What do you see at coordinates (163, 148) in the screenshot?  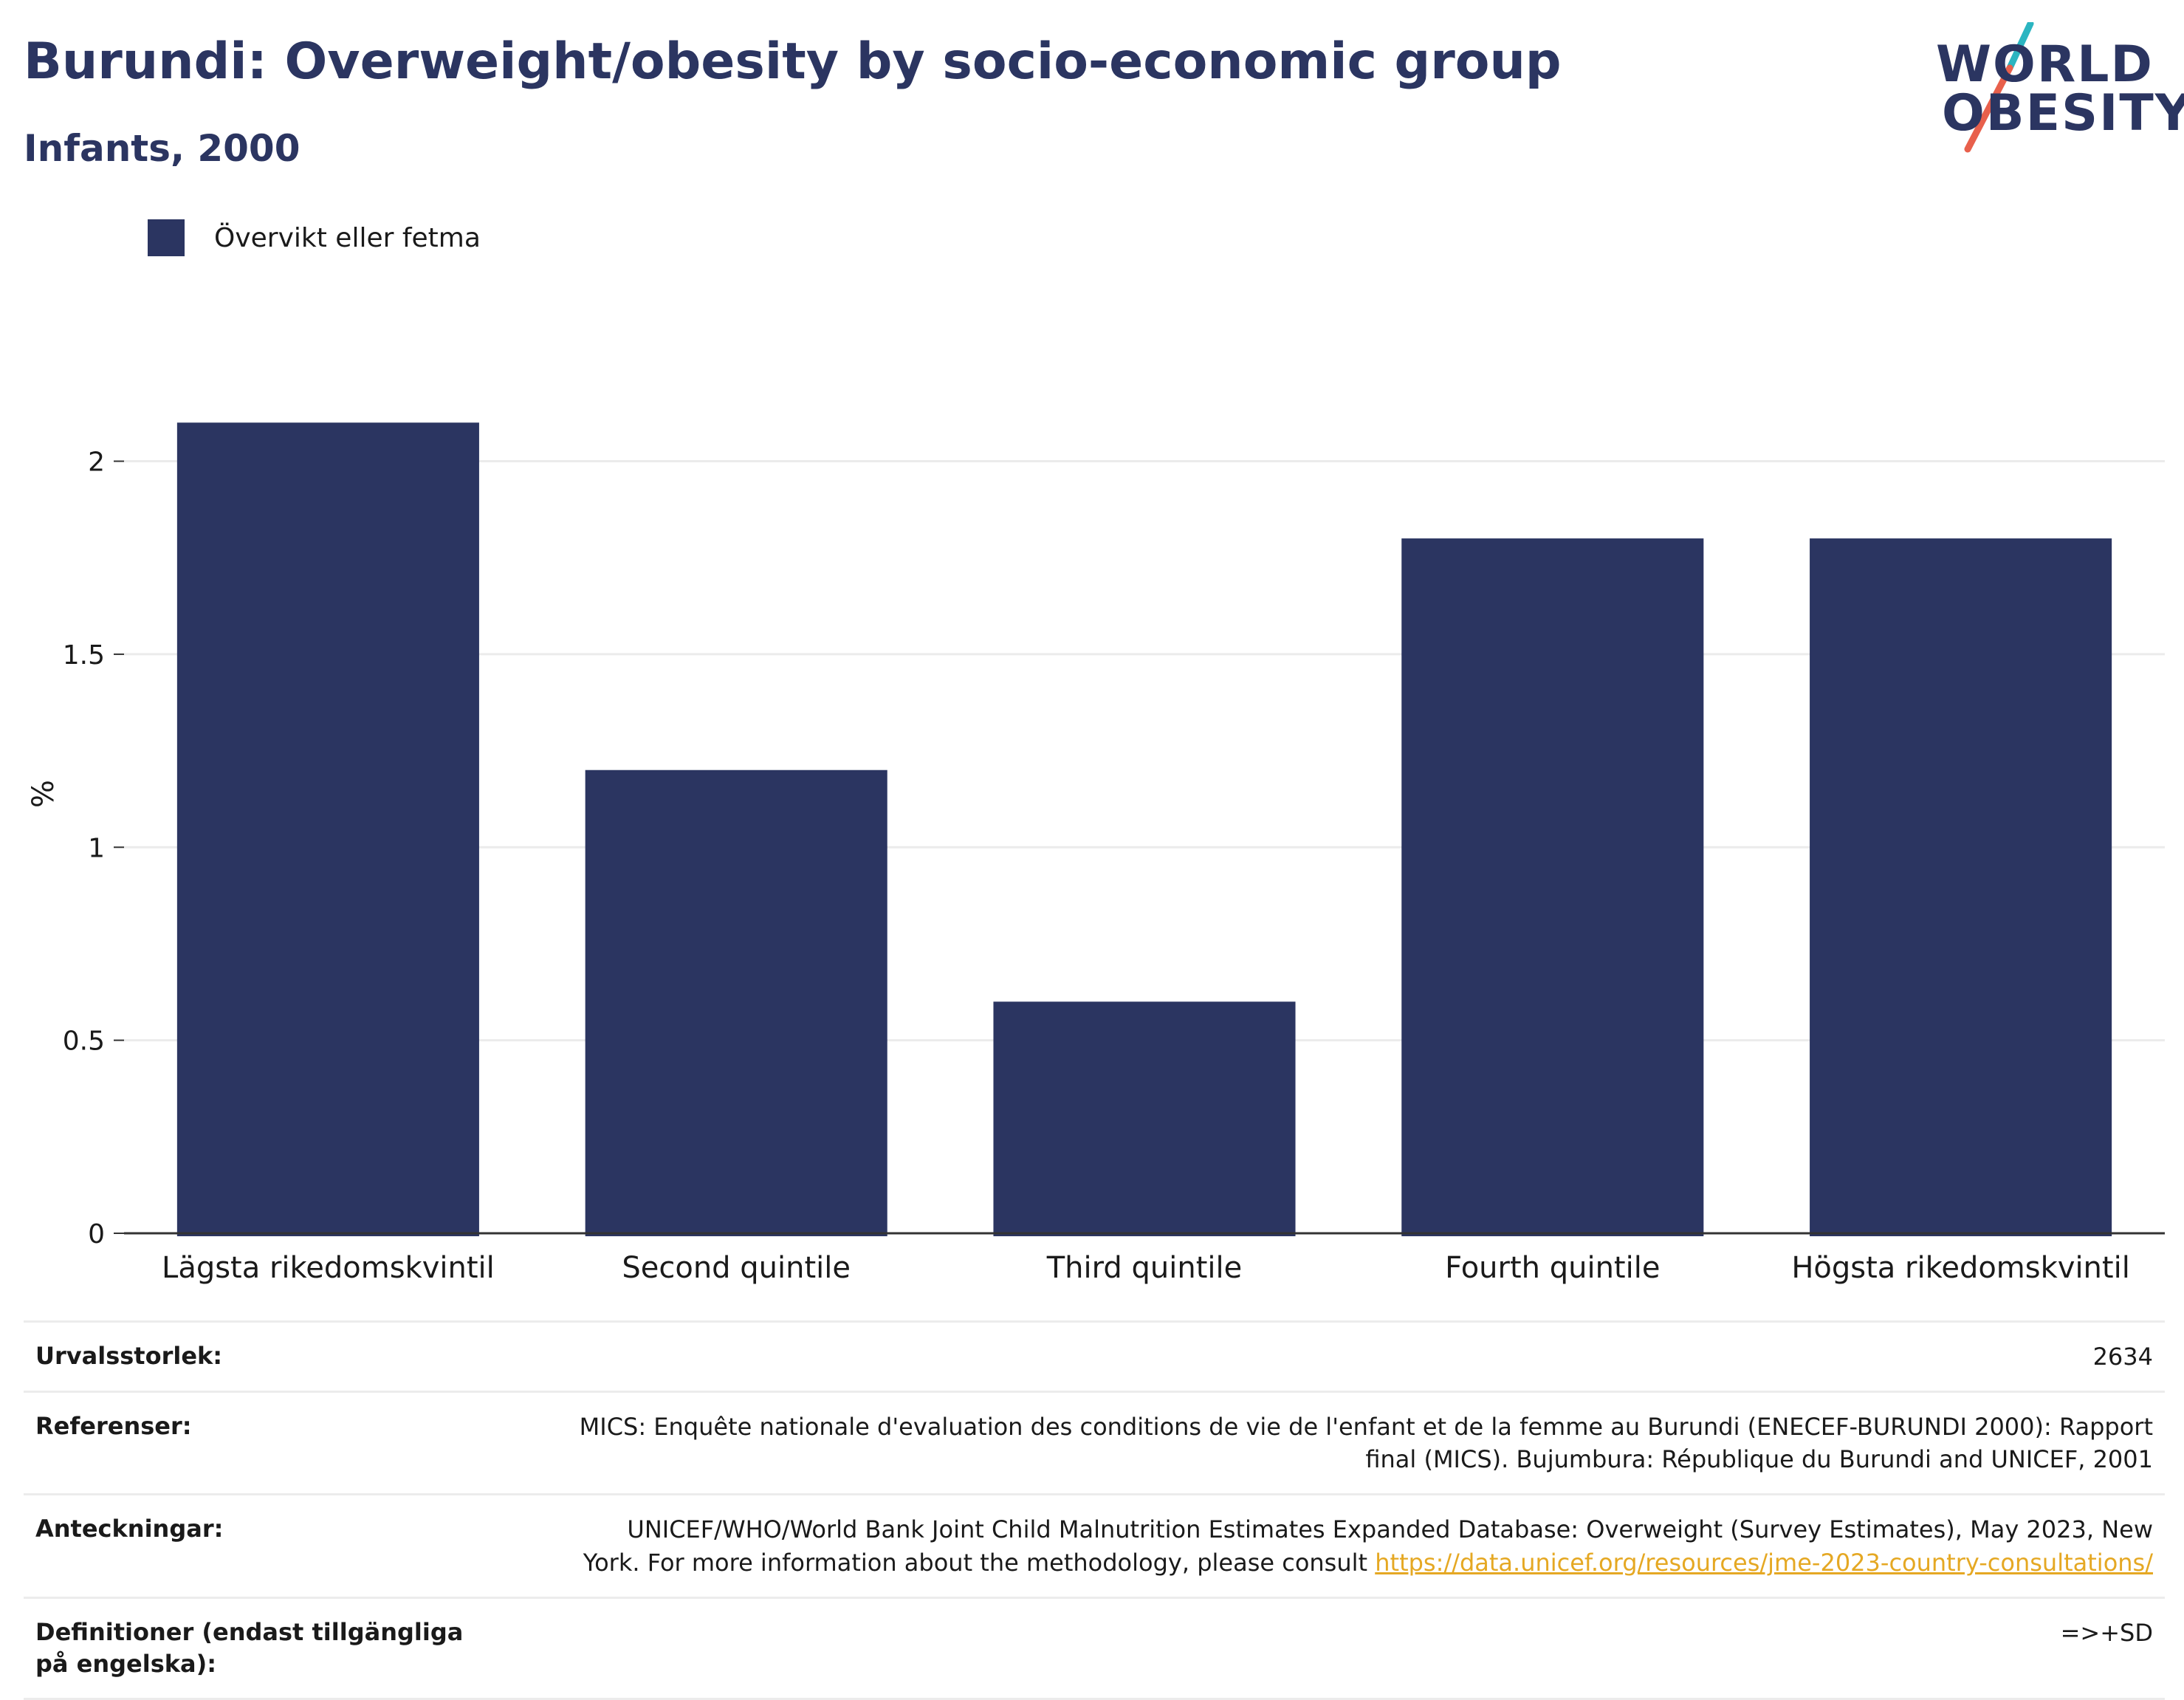 I see `chart-subtitle: Infants, 2000` at bounding box center [163, 148].